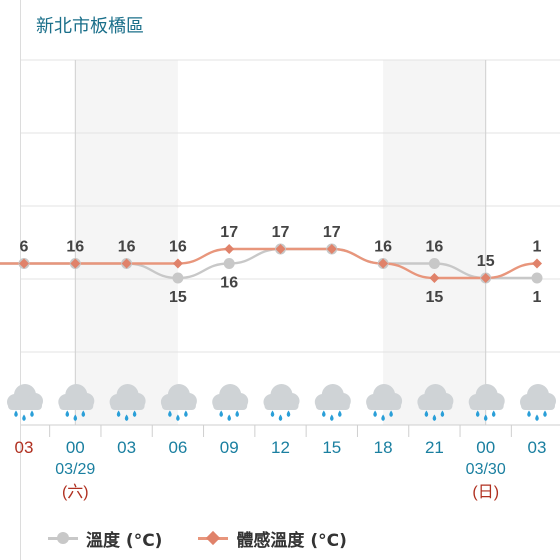 The width and height of the screenshot is (560, 560). Describe the element at coordinates (63, 538) in the screenshot. I see `temperature-legend-swatch-icon` at that location.